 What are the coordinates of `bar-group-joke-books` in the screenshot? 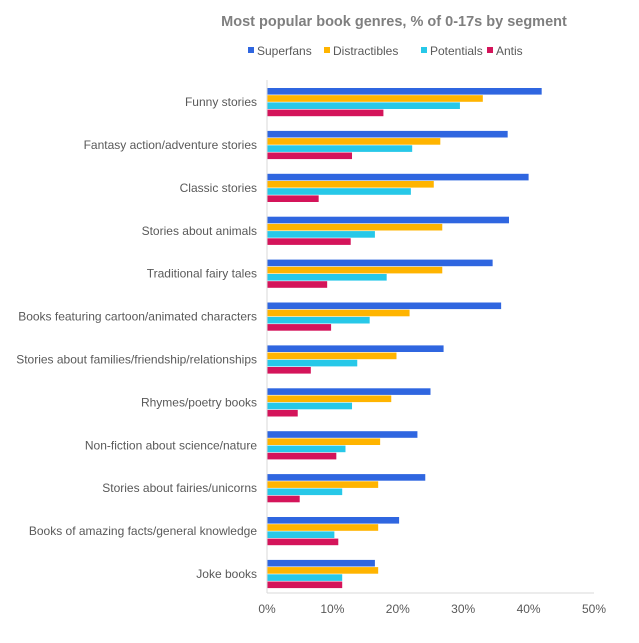 It's located at (323, 574).